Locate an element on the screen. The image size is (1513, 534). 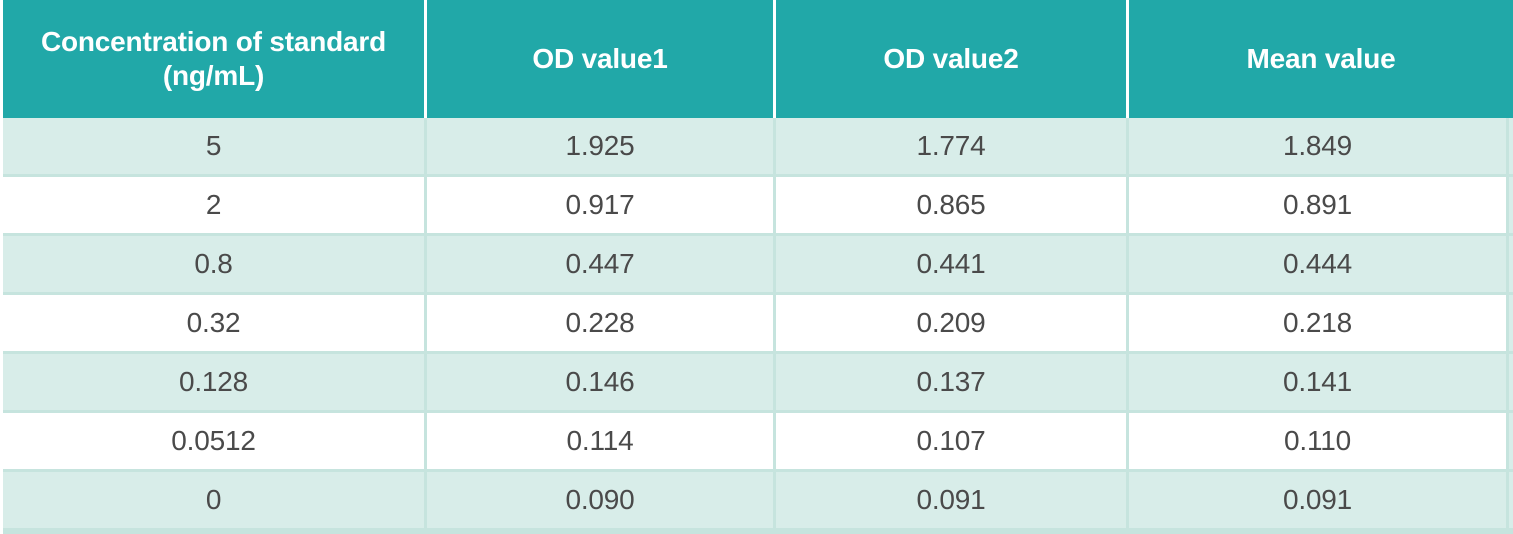
header-concentration-line1: Concentration of standard is located at coordinates (213, 41).